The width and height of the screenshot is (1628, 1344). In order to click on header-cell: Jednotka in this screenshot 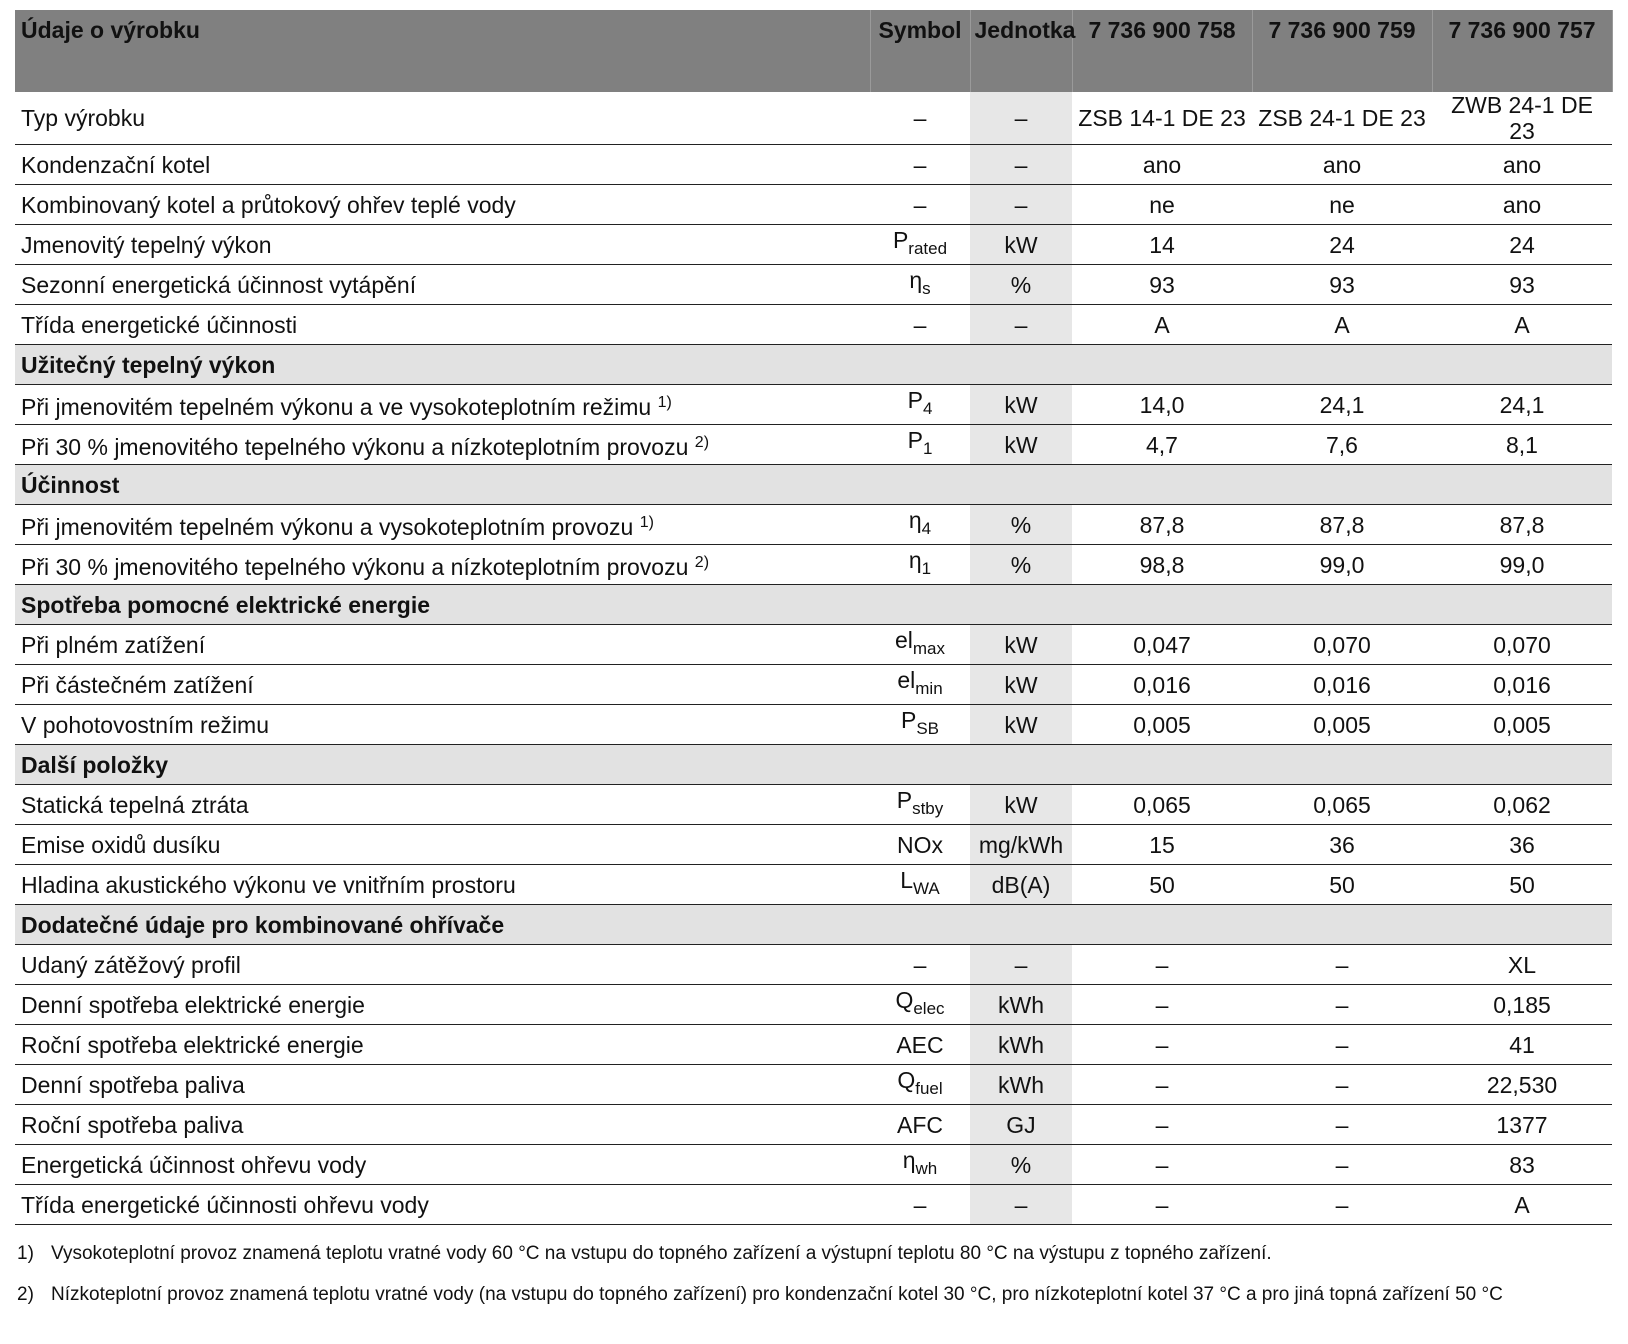, I will do `click(1022, 51)`.